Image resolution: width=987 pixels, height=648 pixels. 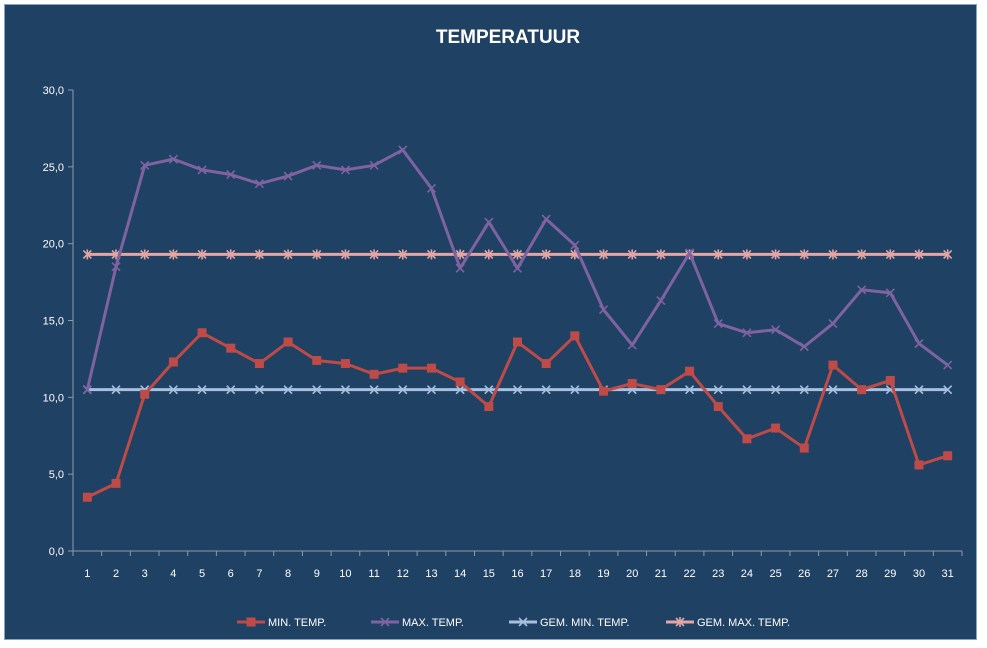 What do you see at coordinates (632, 574) in the screenshot?
I see `x-tick-label: 20` at bounding box center [632, 574].